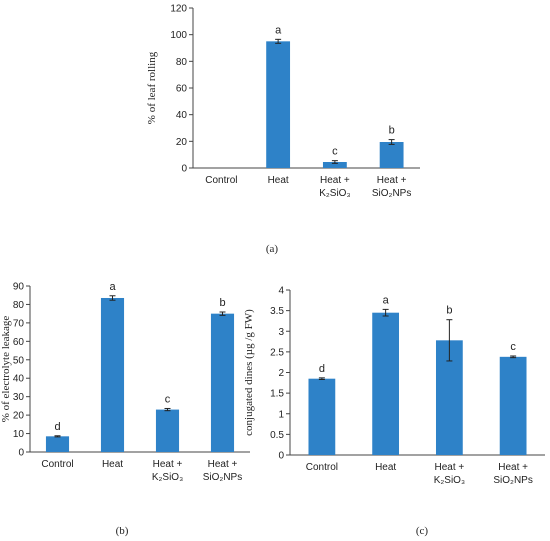 The width and height of the screenshot is (550, 541). What do you see at coordinates (19, 397) in the screenshot?
I see `y-tick-label: 30` at bounding box center [19, 397].